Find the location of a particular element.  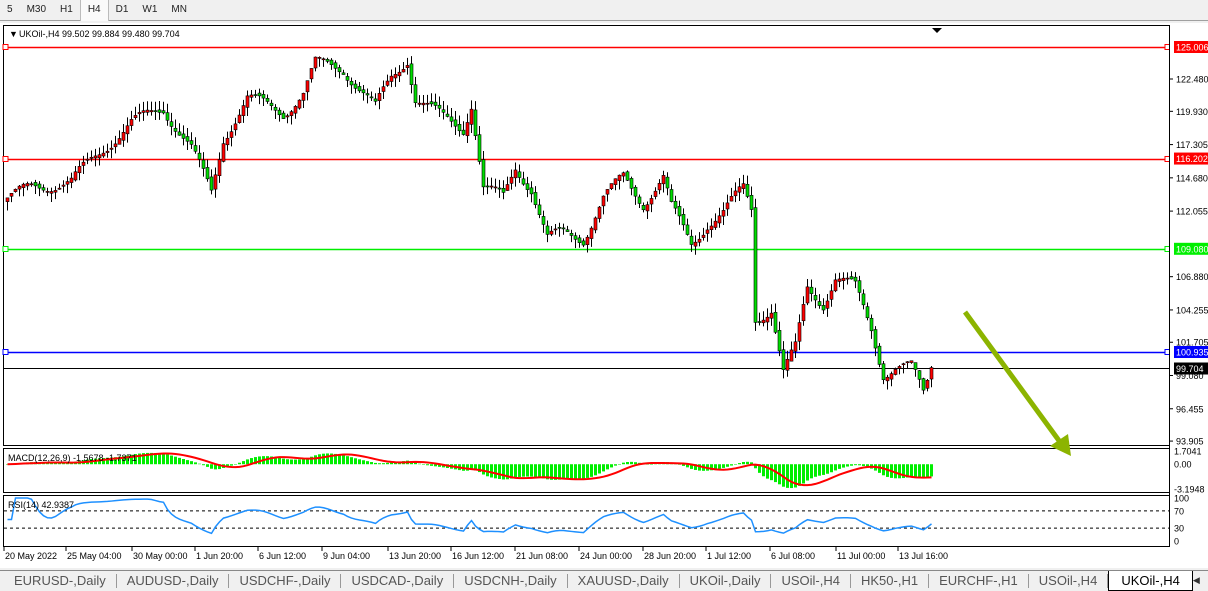

tab-usdcnh-daily: USDCNH-,Daily is located at coordinates (511, 580).